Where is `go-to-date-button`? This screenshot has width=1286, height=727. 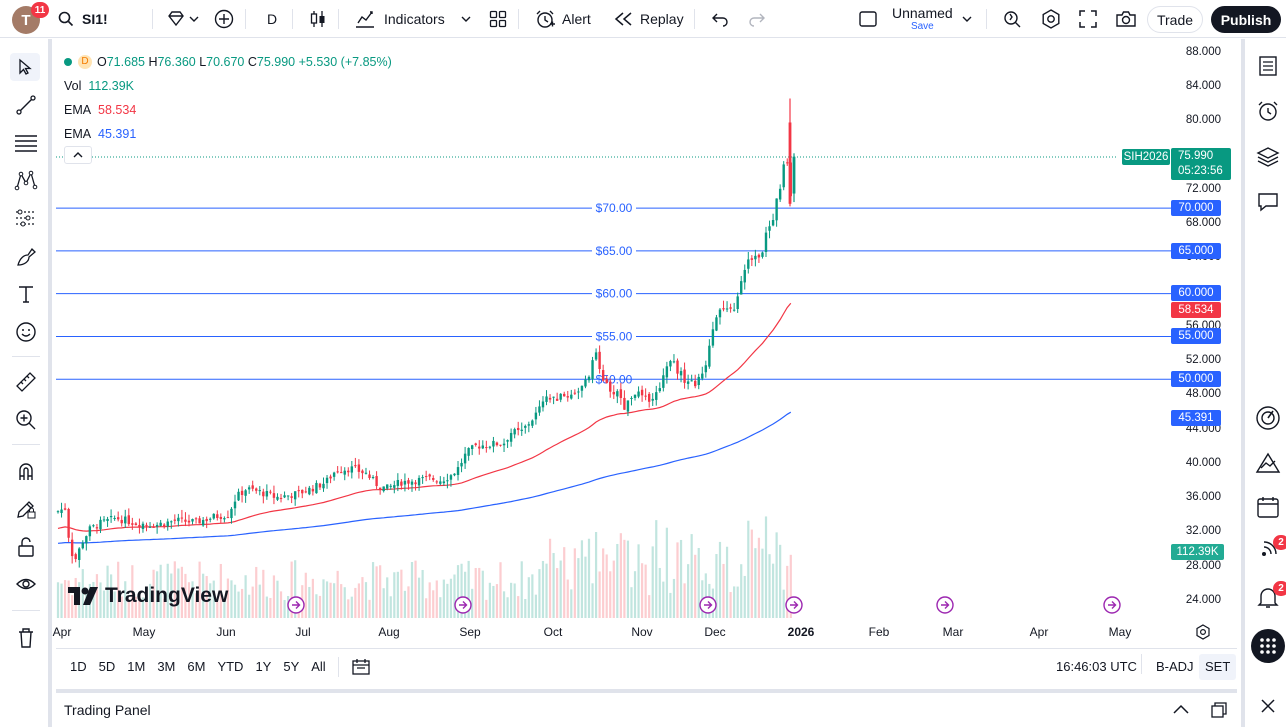 go-to-date-button is located at coordinates (361, 667).